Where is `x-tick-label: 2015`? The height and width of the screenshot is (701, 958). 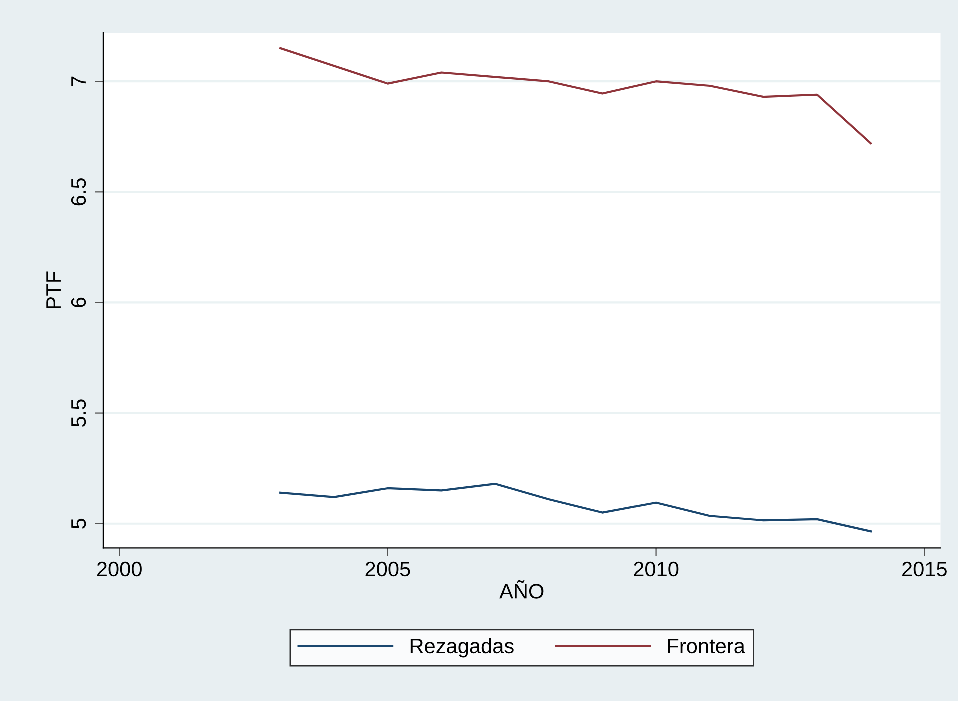 x-tick-label: 2015 is located at coordinates (924, 569).